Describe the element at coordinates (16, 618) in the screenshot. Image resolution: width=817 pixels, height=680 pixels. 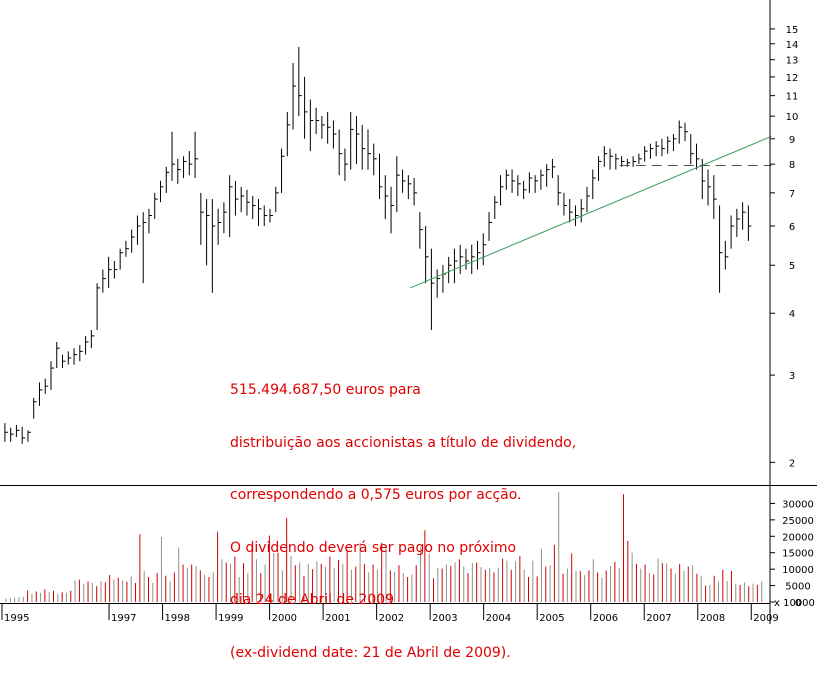
I see `year-tick-label: 1995` at that location.